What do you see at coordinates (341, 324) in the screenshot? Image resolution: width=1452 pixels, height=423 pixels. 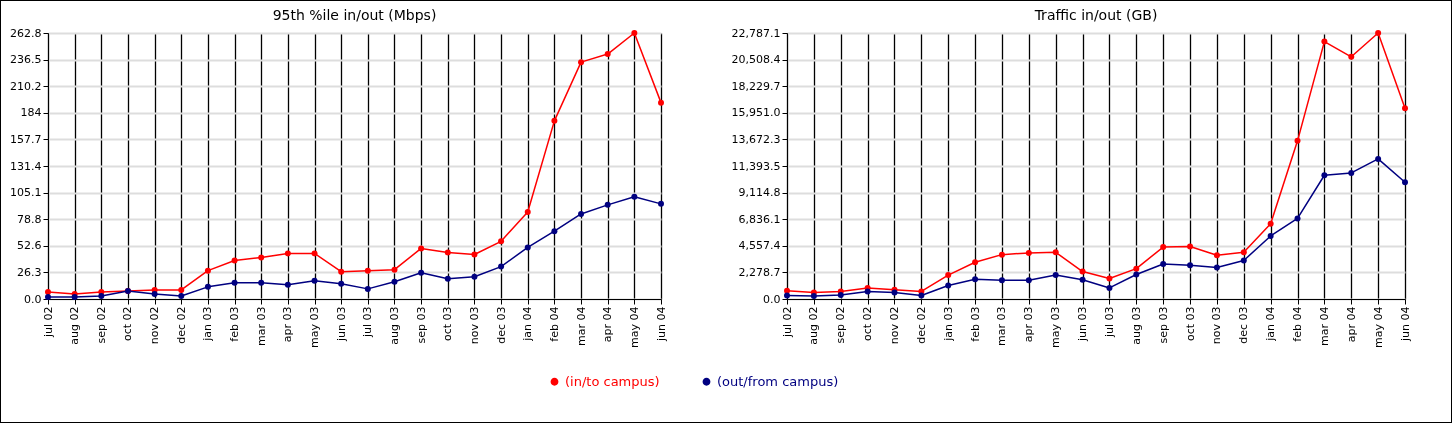 I see `x-tick-label: jun 03` at bounding box center [341, 324].